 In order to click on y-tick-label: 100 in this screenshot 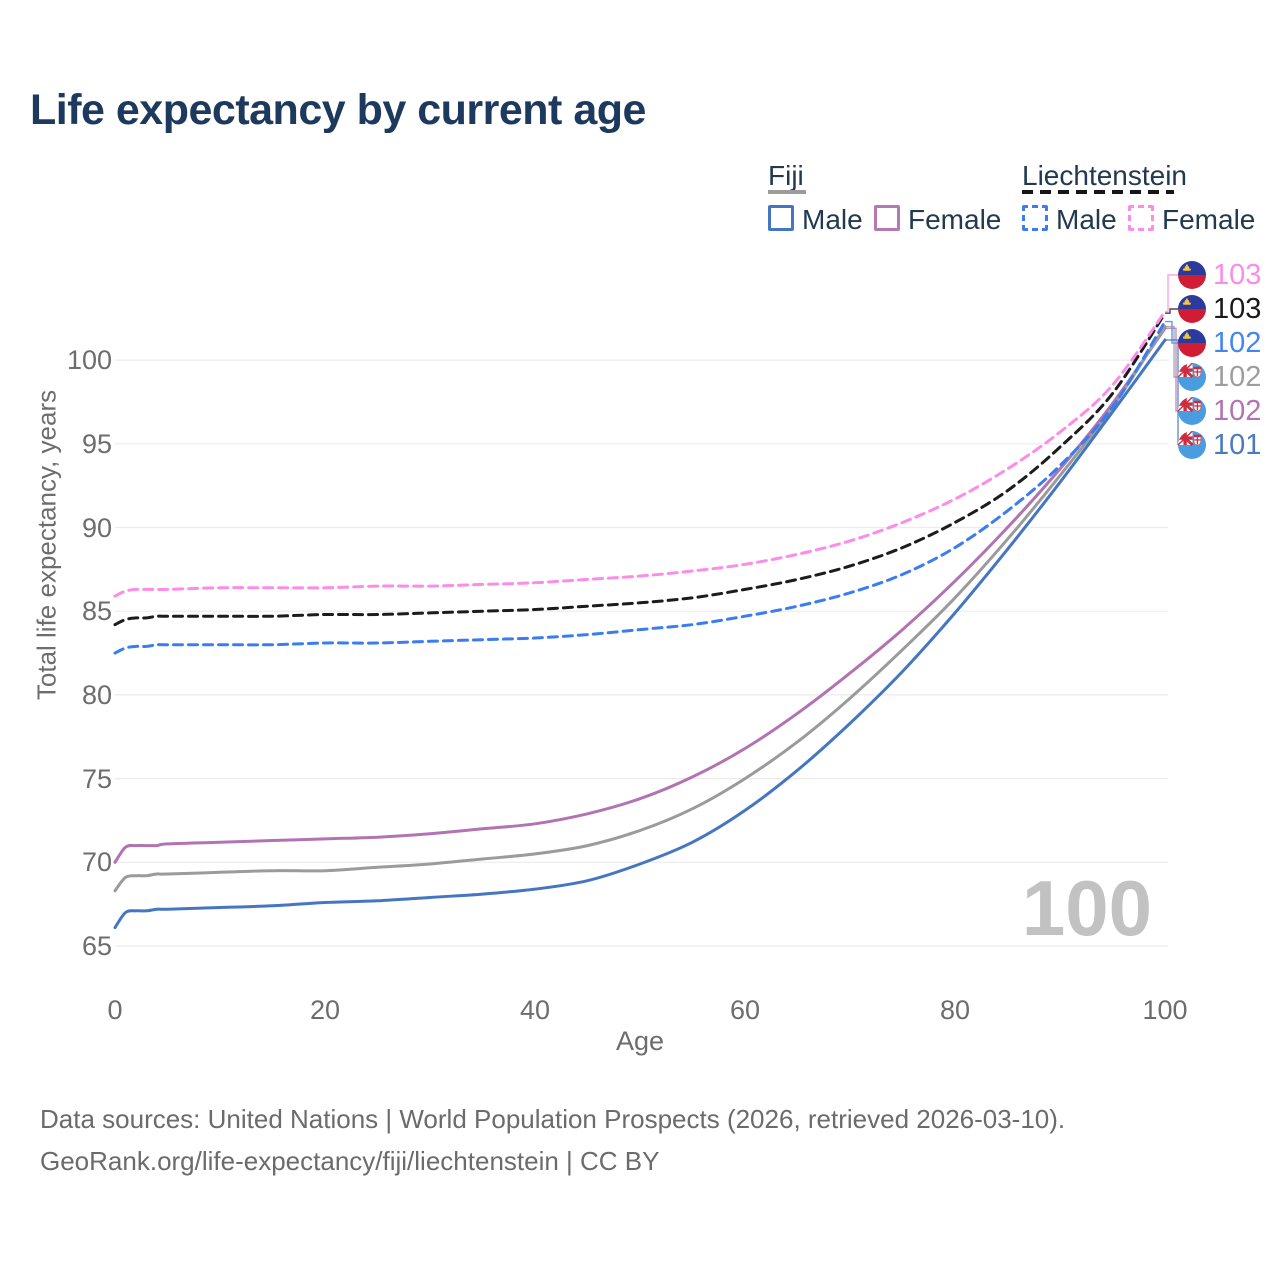, I will do `click(89, 360)`.